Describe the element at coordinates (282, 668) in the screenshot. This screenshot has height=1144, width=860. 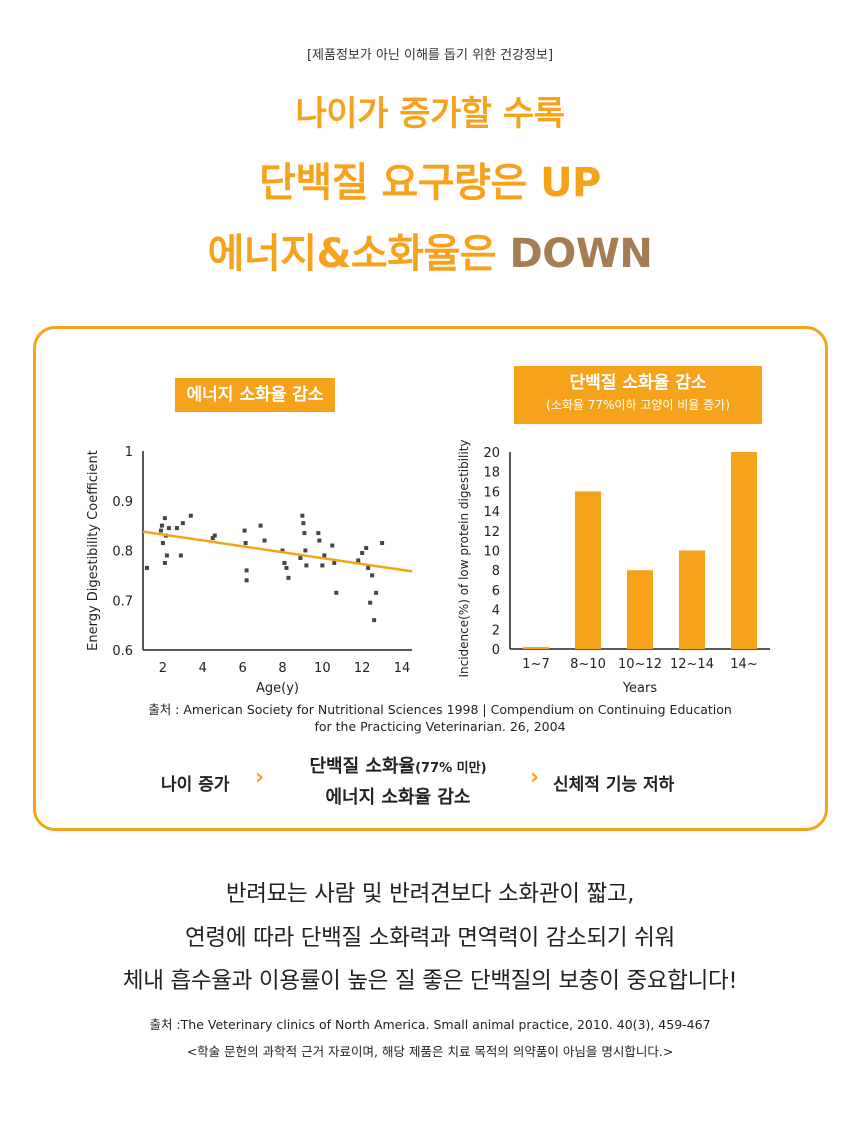
I see `energy-x-tick-label: 8` at that location.